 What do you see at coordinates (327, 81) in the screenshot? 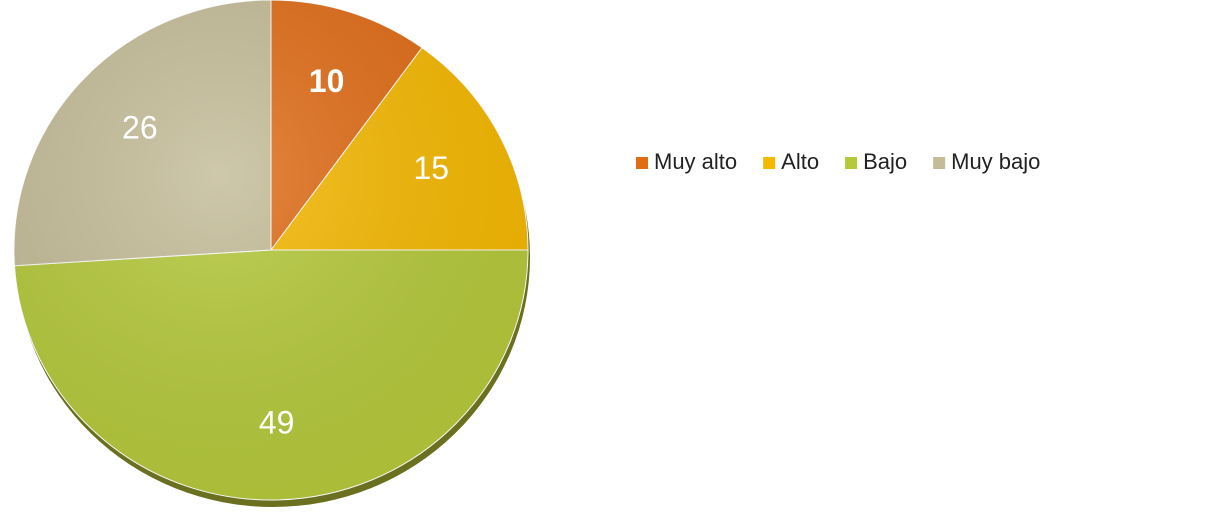
I see `data-label: 10` at bounding box center [327, 81].